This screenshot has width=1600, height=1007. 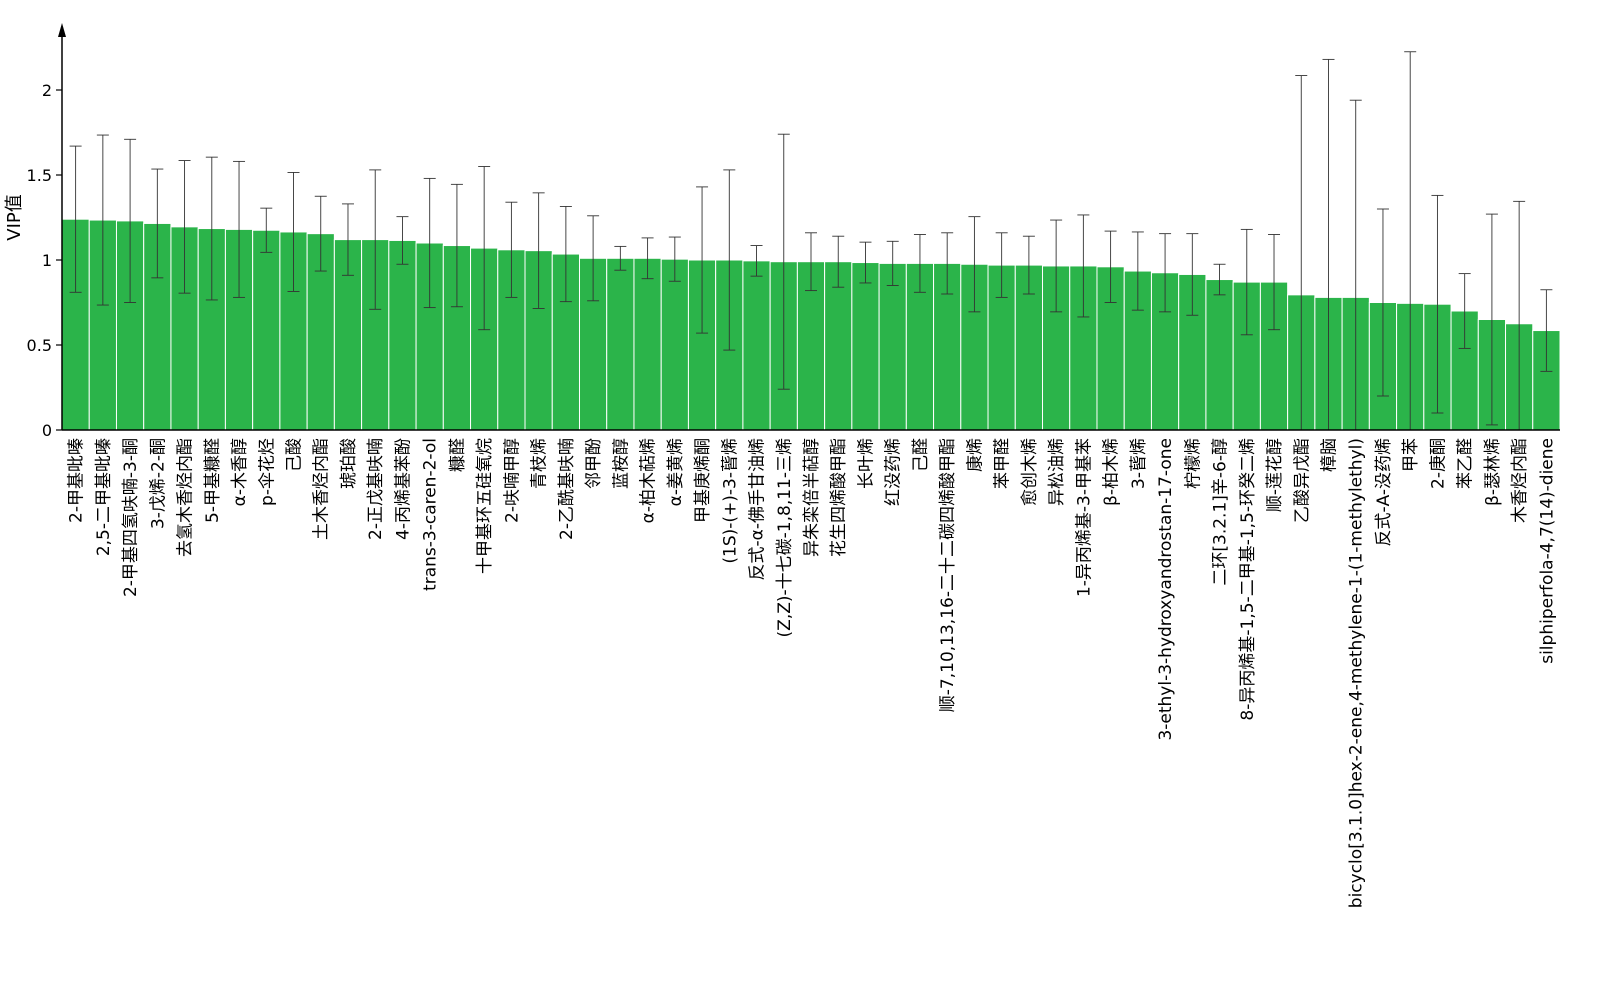 What do you see at coordinates (921, 455) in the screenshot?
I see `x-category-label: 己醛` at bounding box center [921, 455].